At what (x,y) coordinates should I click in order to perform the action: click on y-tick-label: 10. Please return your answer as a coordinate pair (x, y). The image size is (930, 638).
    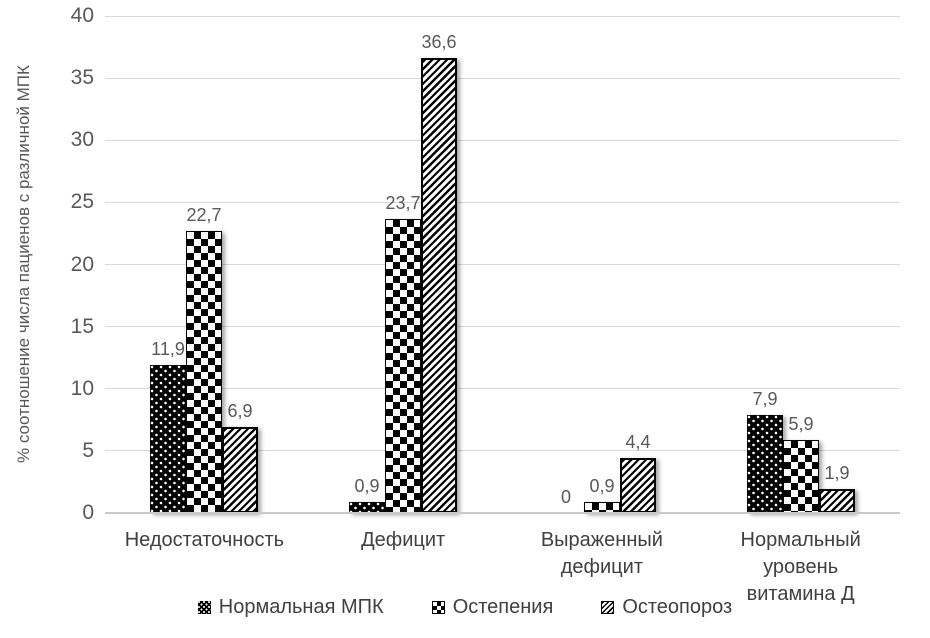
    Looking at the image, I should click on (82, 388).